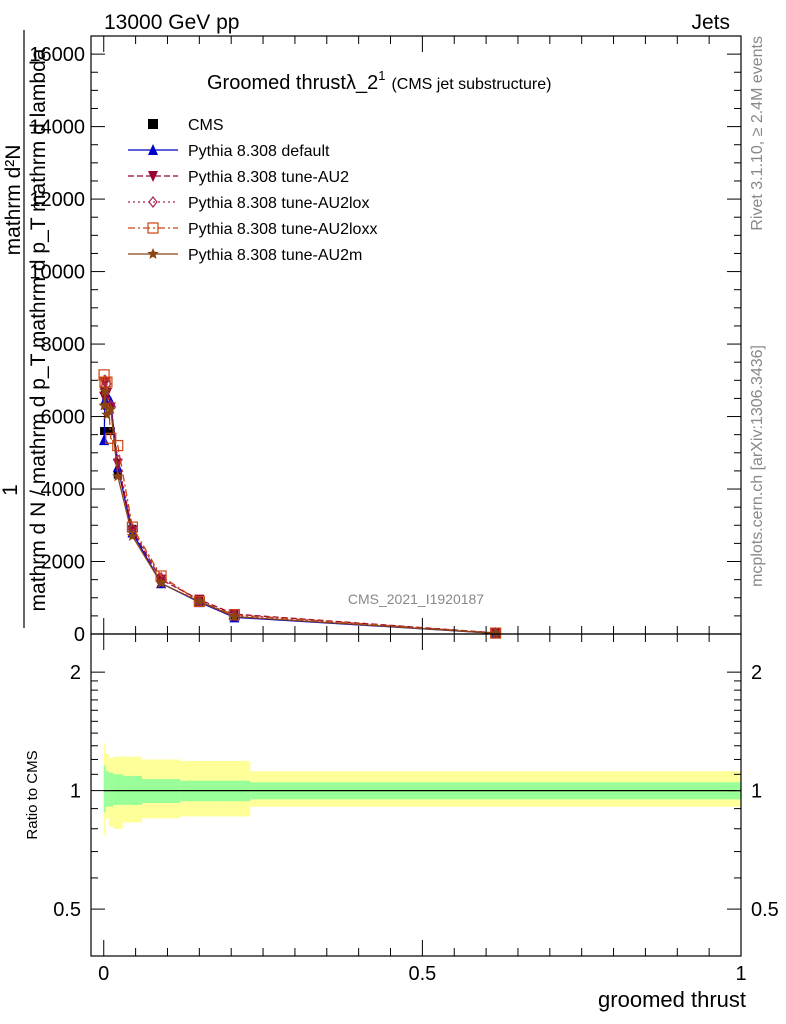  Describe the element at coordinates (57, 200) in the screenshot. I see `y-tick-label: 12000` at that location.